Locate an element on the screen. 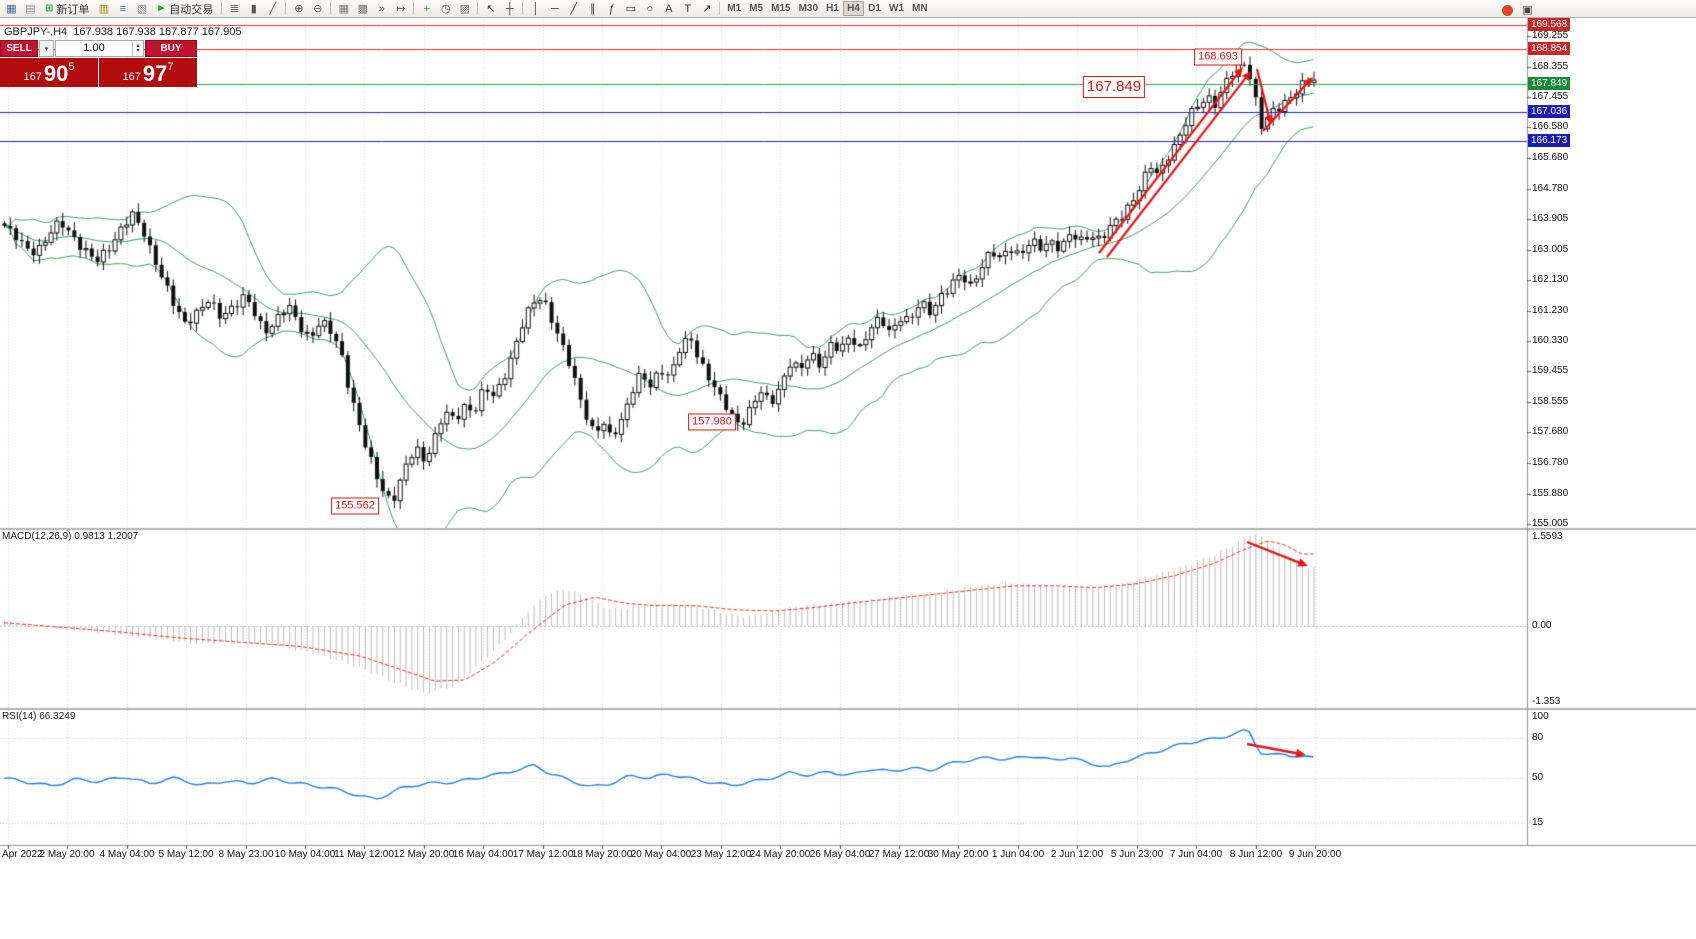 The image size is (1696, 939). rsi-label: RSI(14) 66.3249 is located at coordinates (39, 716).